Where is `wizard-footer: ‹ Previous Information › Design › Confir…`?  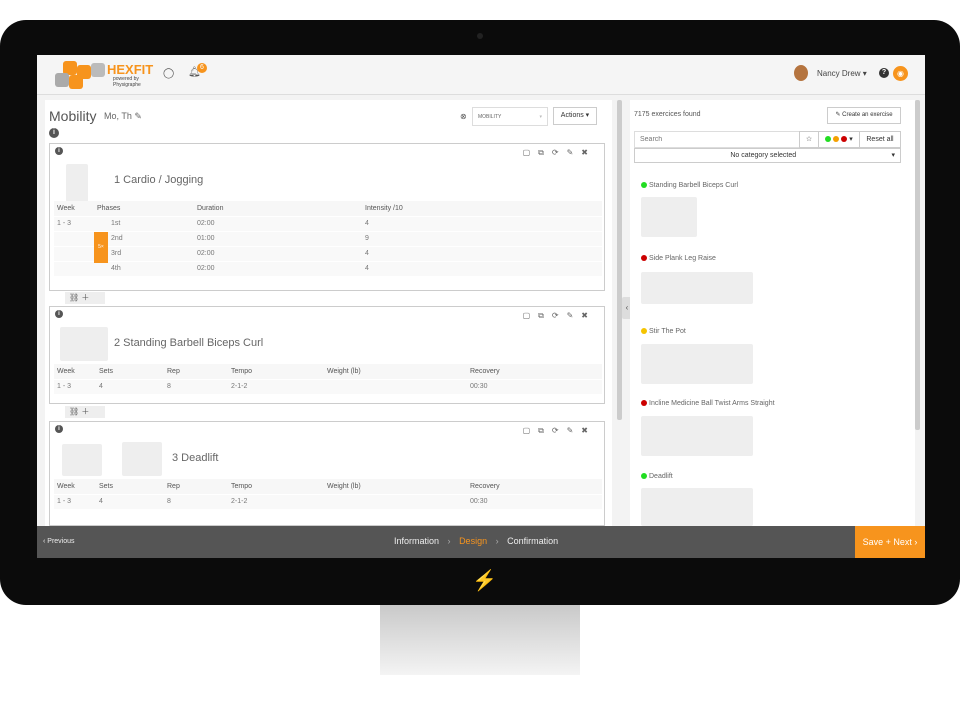 wizard-footer: ‹ Previous Information › Design › Confir… is located at coordinates (481, 542).